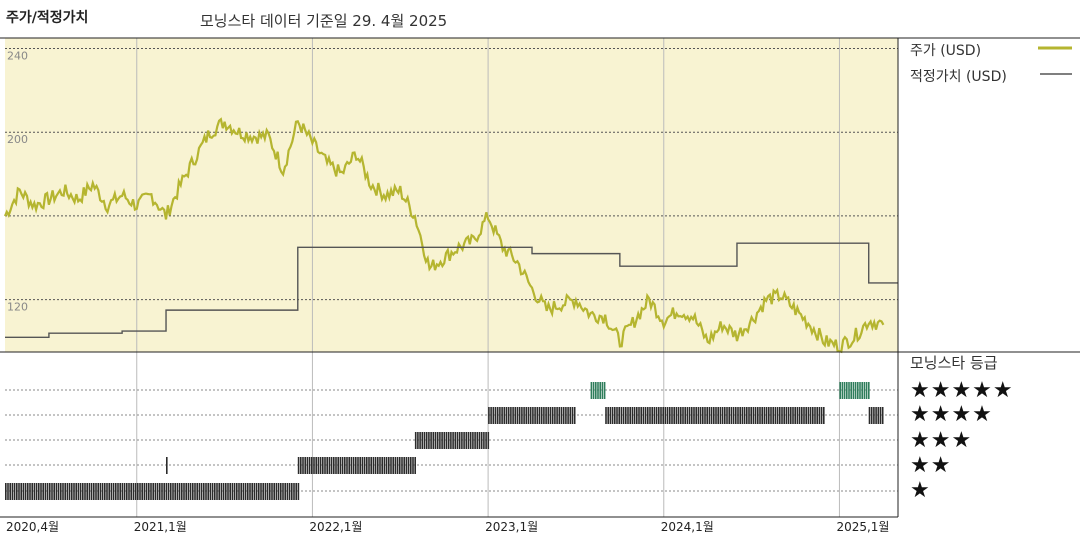  What do you see at coordinates (931, 465) in the screenshot?
I see `rating-level-2: ★★` at bounding box center [931, 465].